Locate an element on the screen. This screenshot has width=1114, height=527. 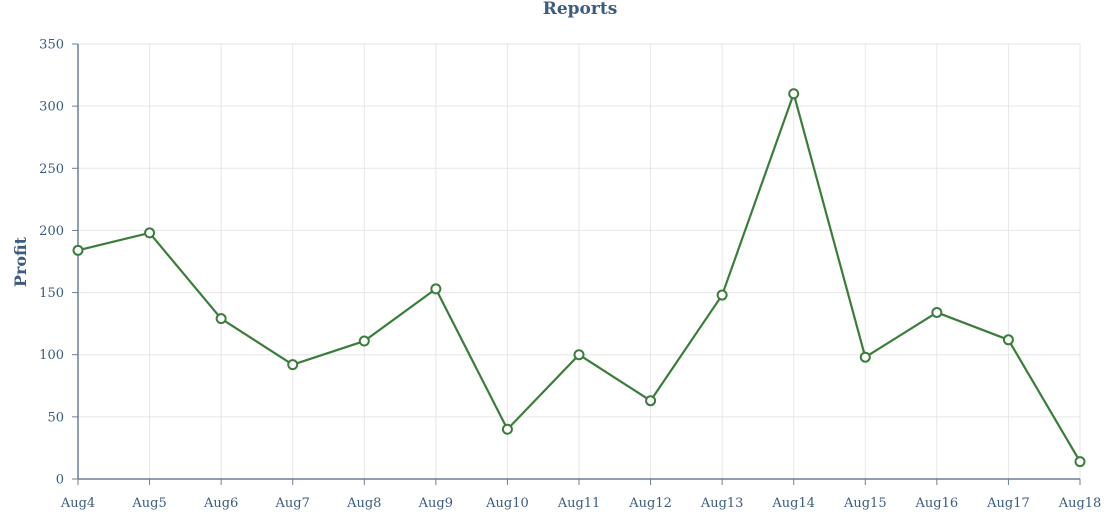
x-tick-label: Aug16 is located at coordinates (937, 503).